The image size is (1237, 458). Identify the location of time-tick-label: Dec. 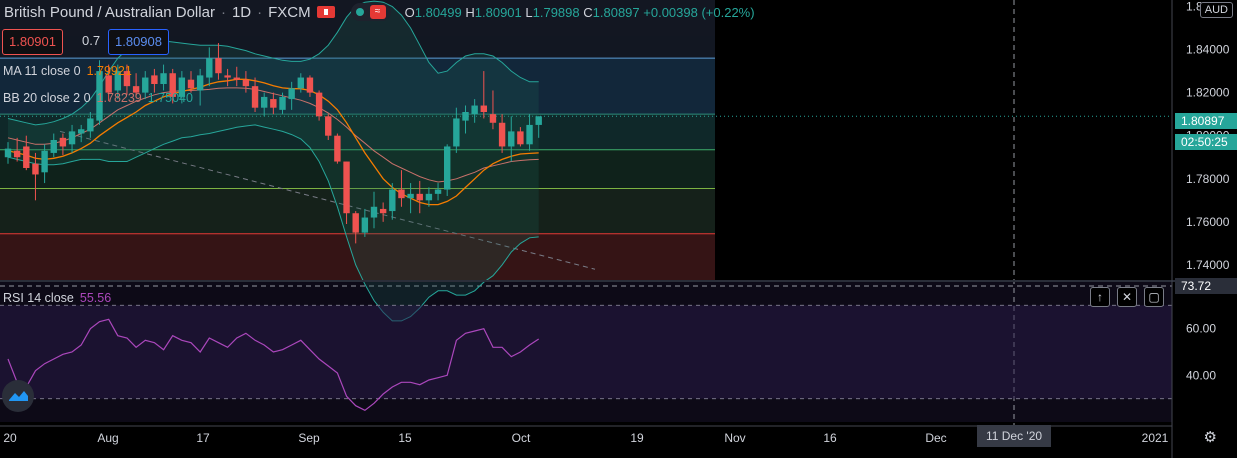
(935, 438).